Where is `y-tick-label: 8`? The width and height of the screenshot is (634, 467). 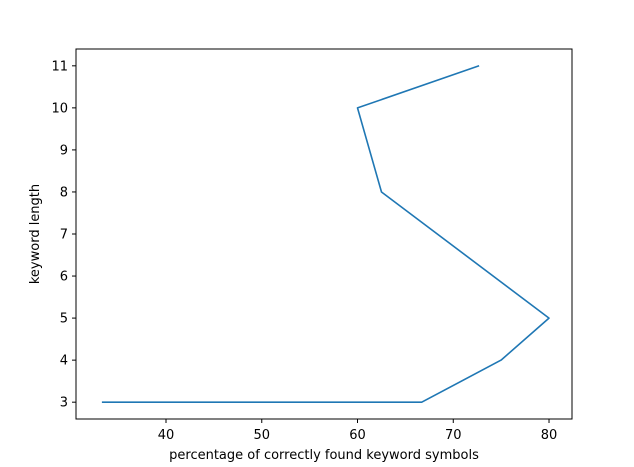
y-tick-label: 8 is located at coordinates (64, 192).